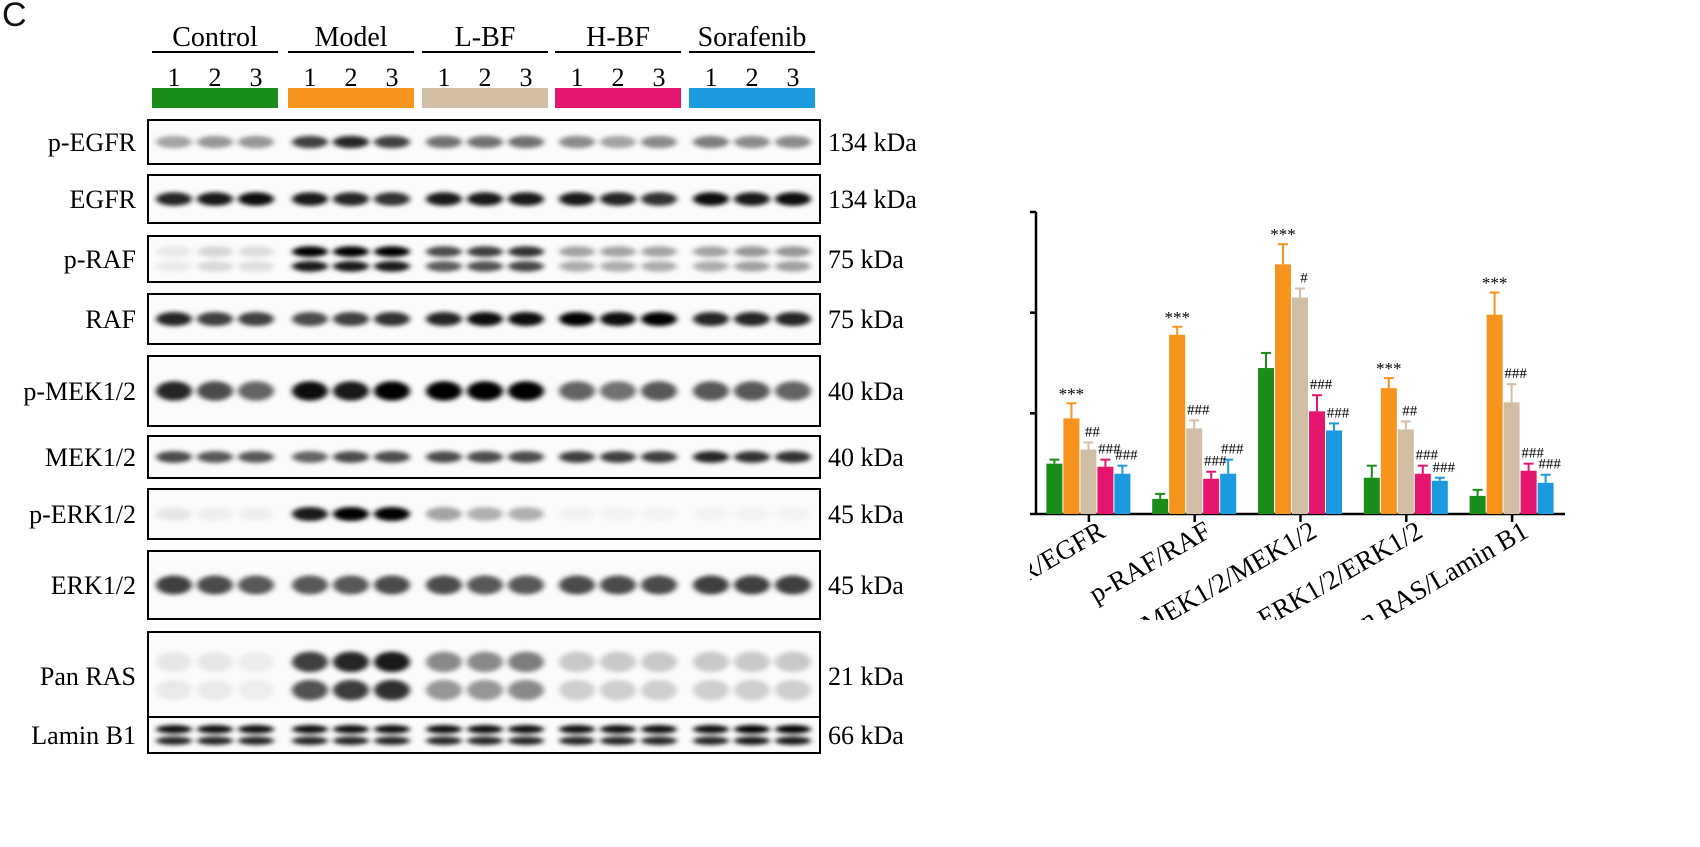  I want to click on kda-label: 21 kDa, so click(866, 676).